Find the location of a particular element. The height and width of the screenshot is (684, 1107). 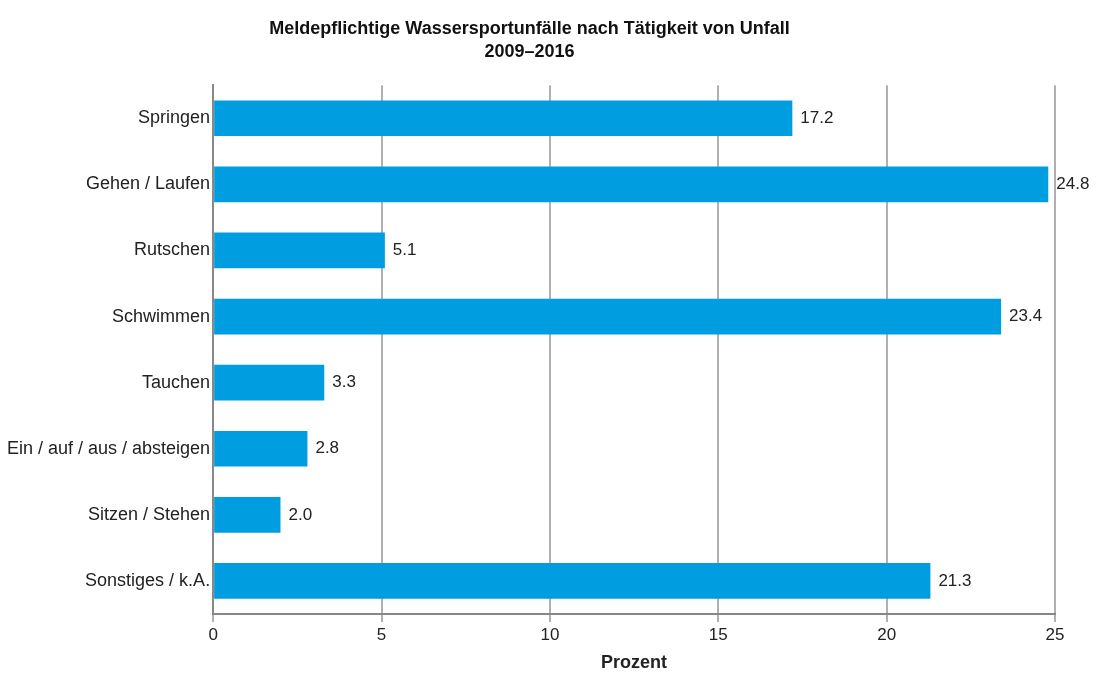

data-label: 2.0 is located at coordinates (300, 514).